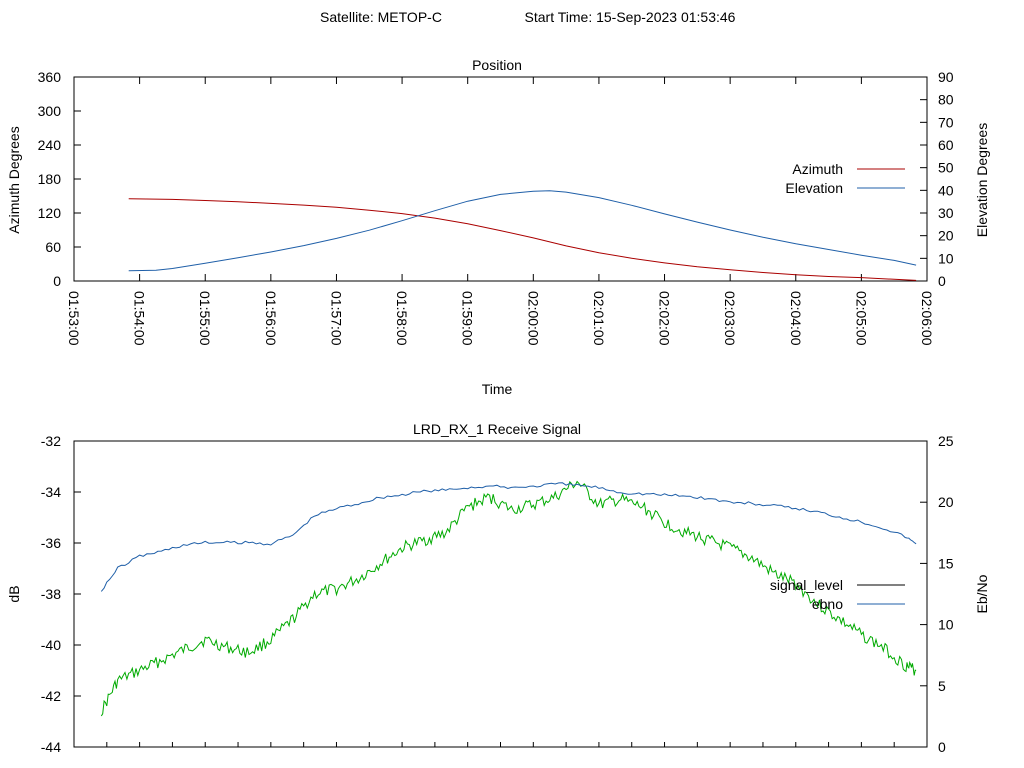  I want to click on receive-signal-x-axis, so click(500, 744).